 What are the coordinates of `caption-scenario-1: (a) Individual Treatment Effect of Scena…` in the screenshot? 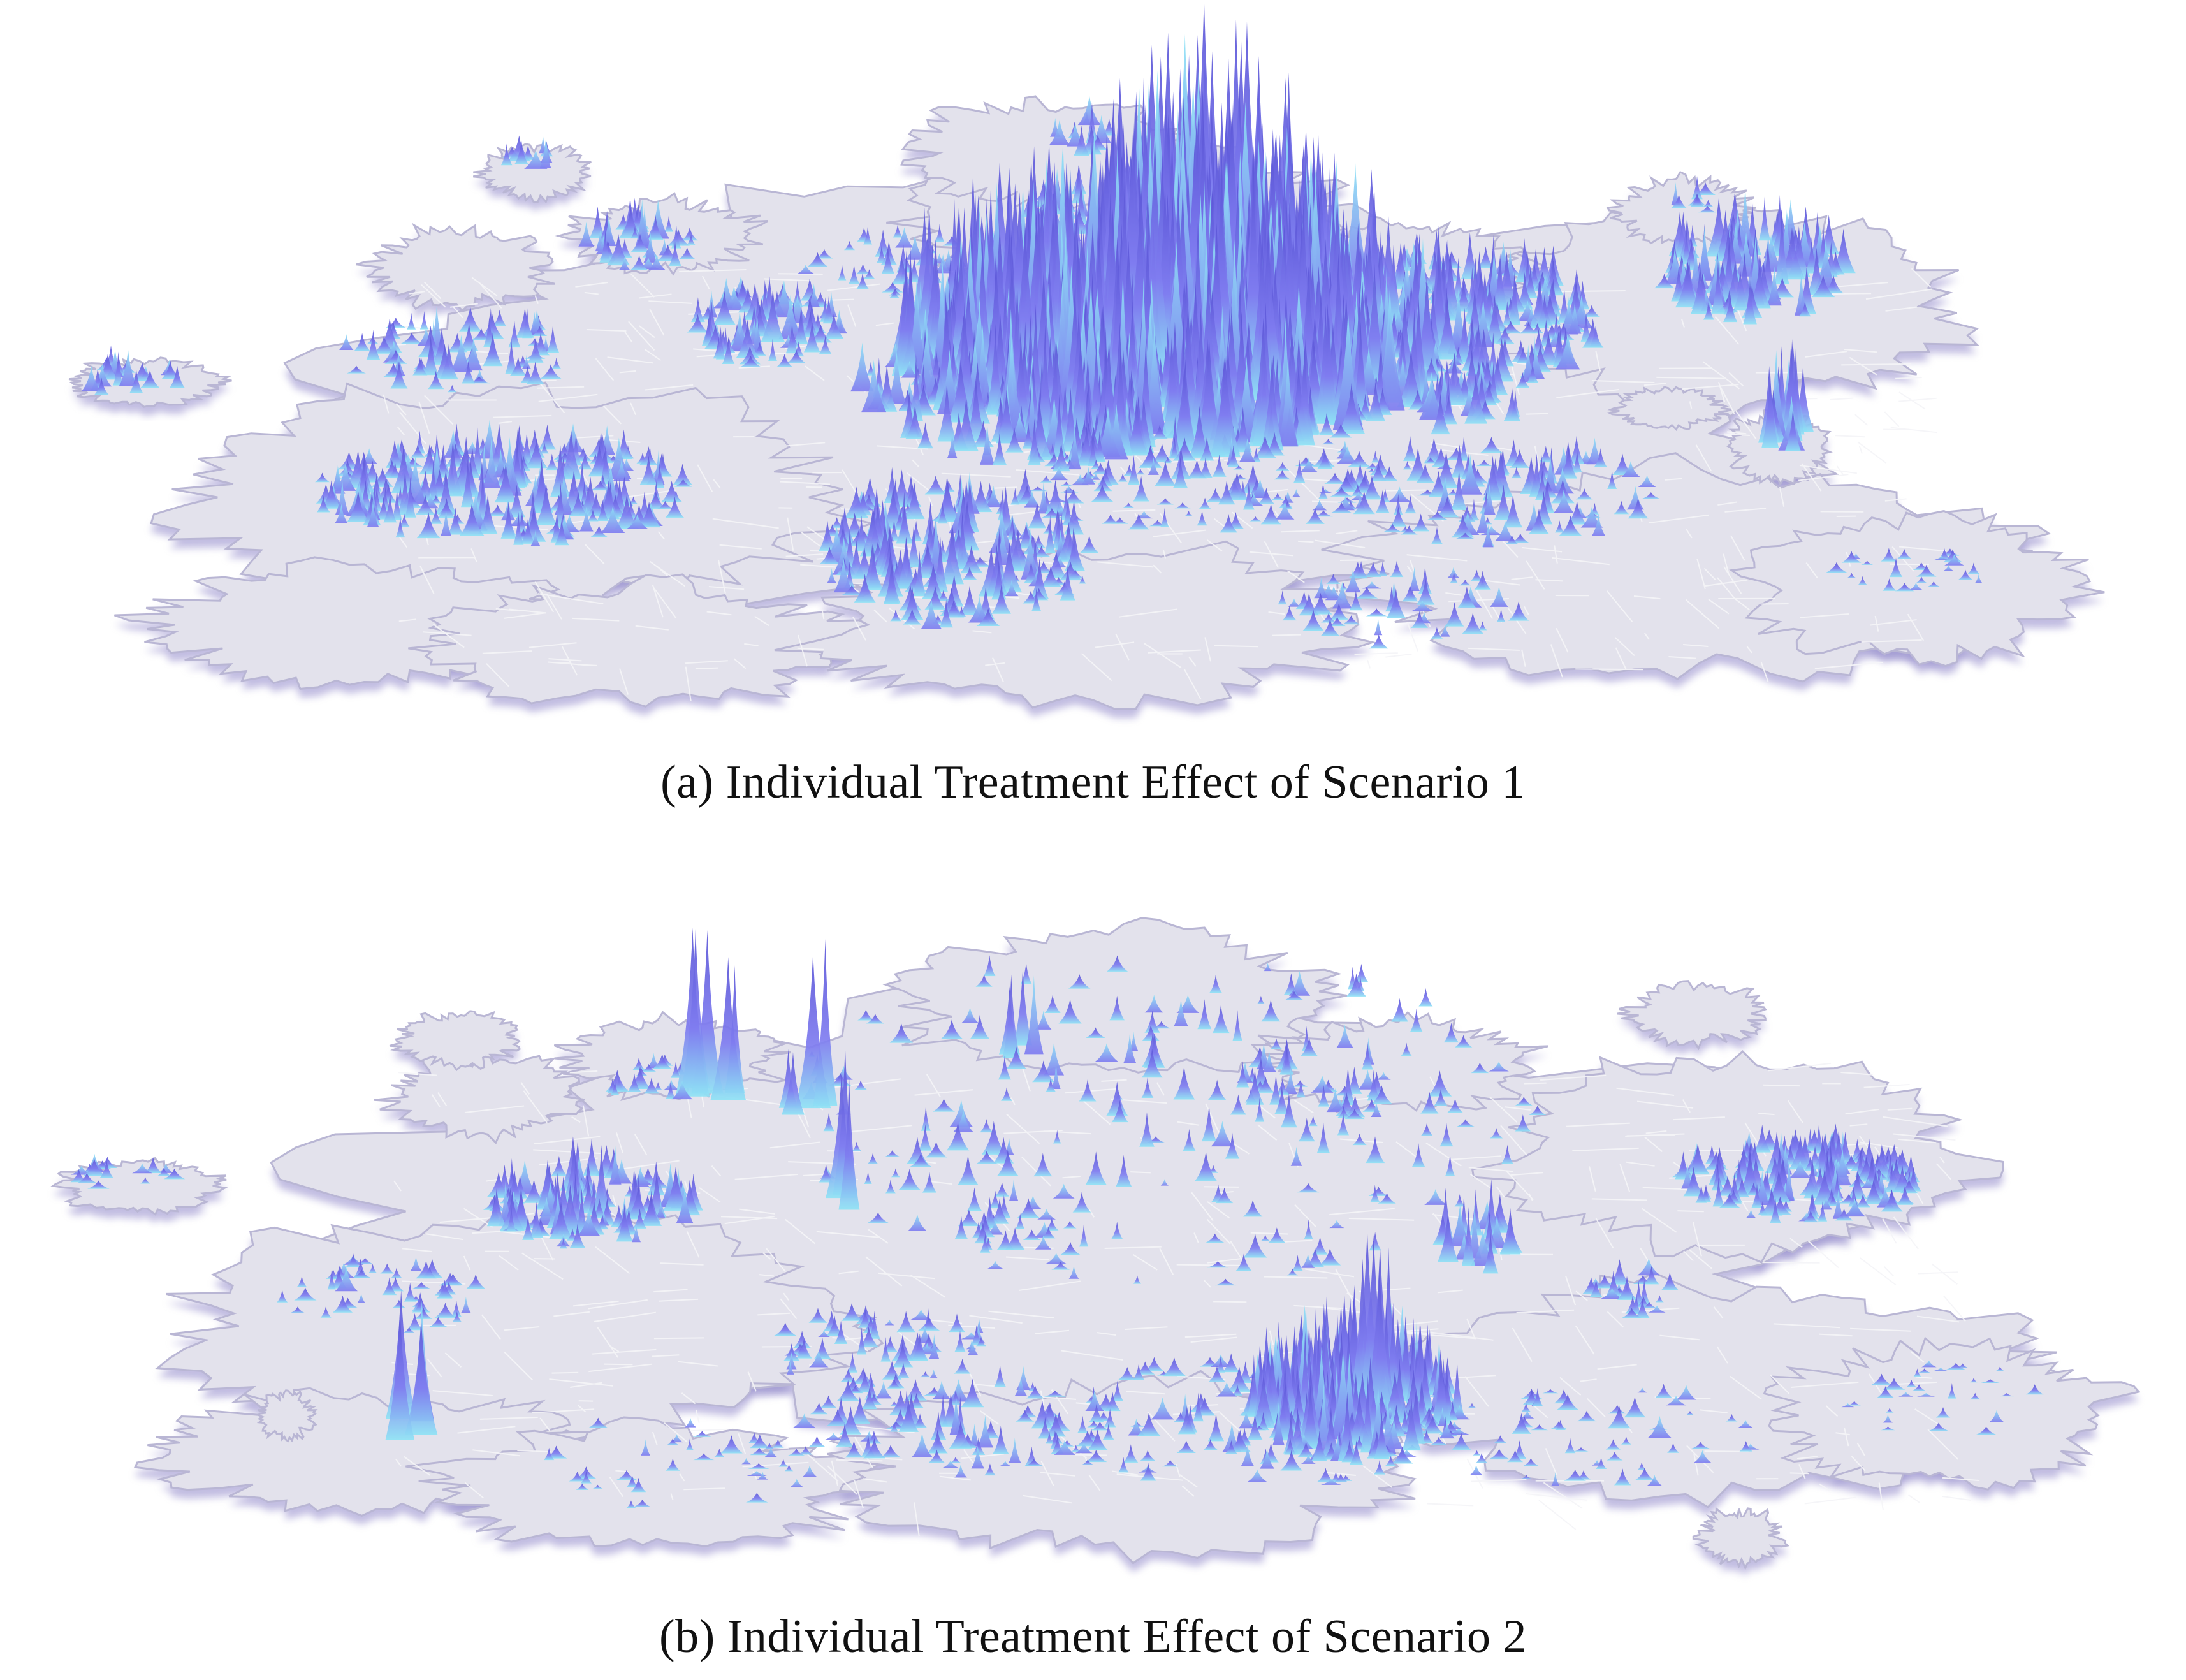 It's located at (1093, 782).